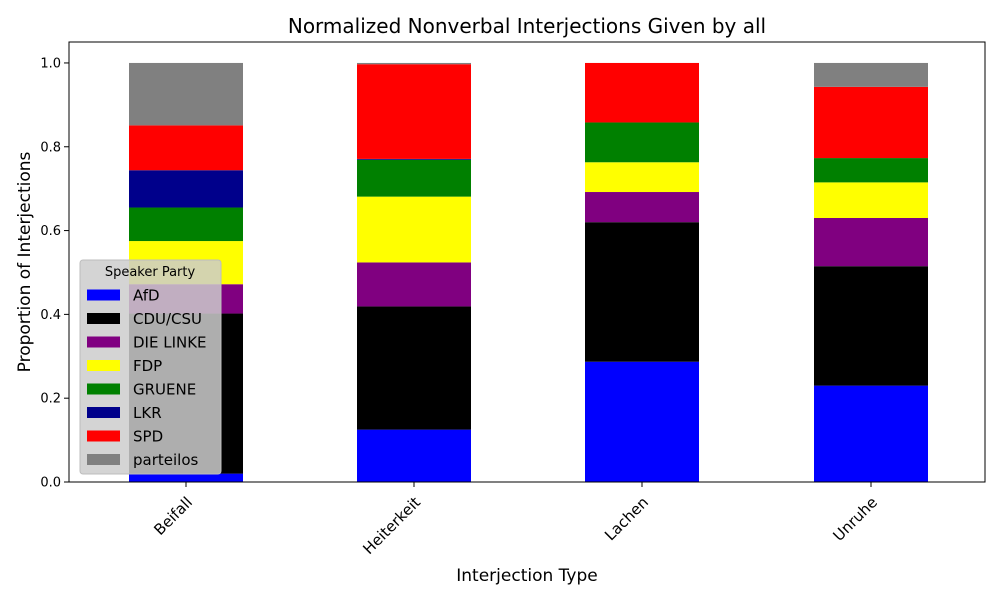 This screenshot has height=600, width=1000. What do you see at coordinates (148, 437) in the screenshot?
I see `legend-label: SPD` at bounding box center [148, 437].